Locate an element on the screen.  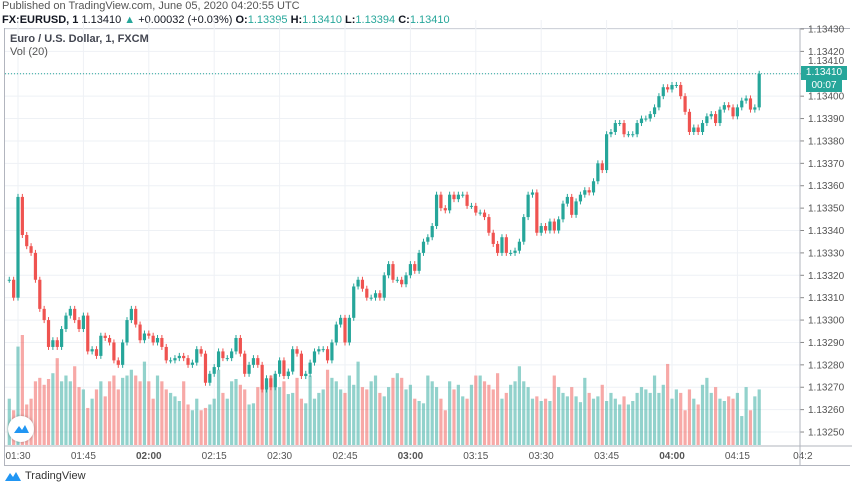
open-value: 1.13395 is located at coordinates (267, 20).